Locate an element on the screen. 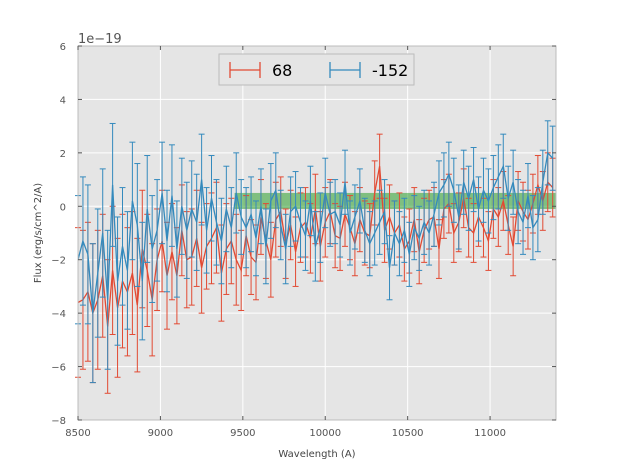 This screenshot has height=467, width=617. x-axis-label: Wavelength (A) is located at coordinates (316, 454).